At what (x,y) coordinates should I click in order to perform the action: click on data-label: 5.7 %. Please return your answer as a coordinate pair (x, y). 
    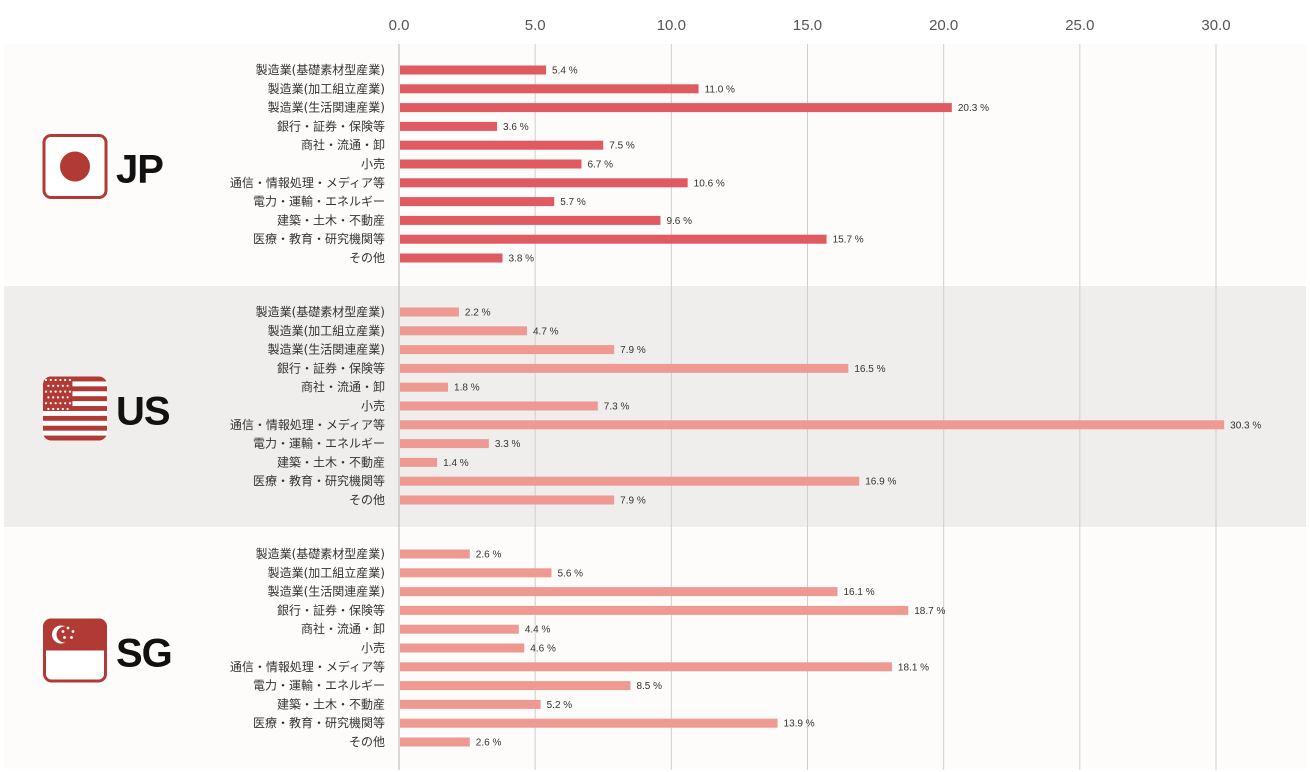
    Looking at the image, I should click on (573, 202).